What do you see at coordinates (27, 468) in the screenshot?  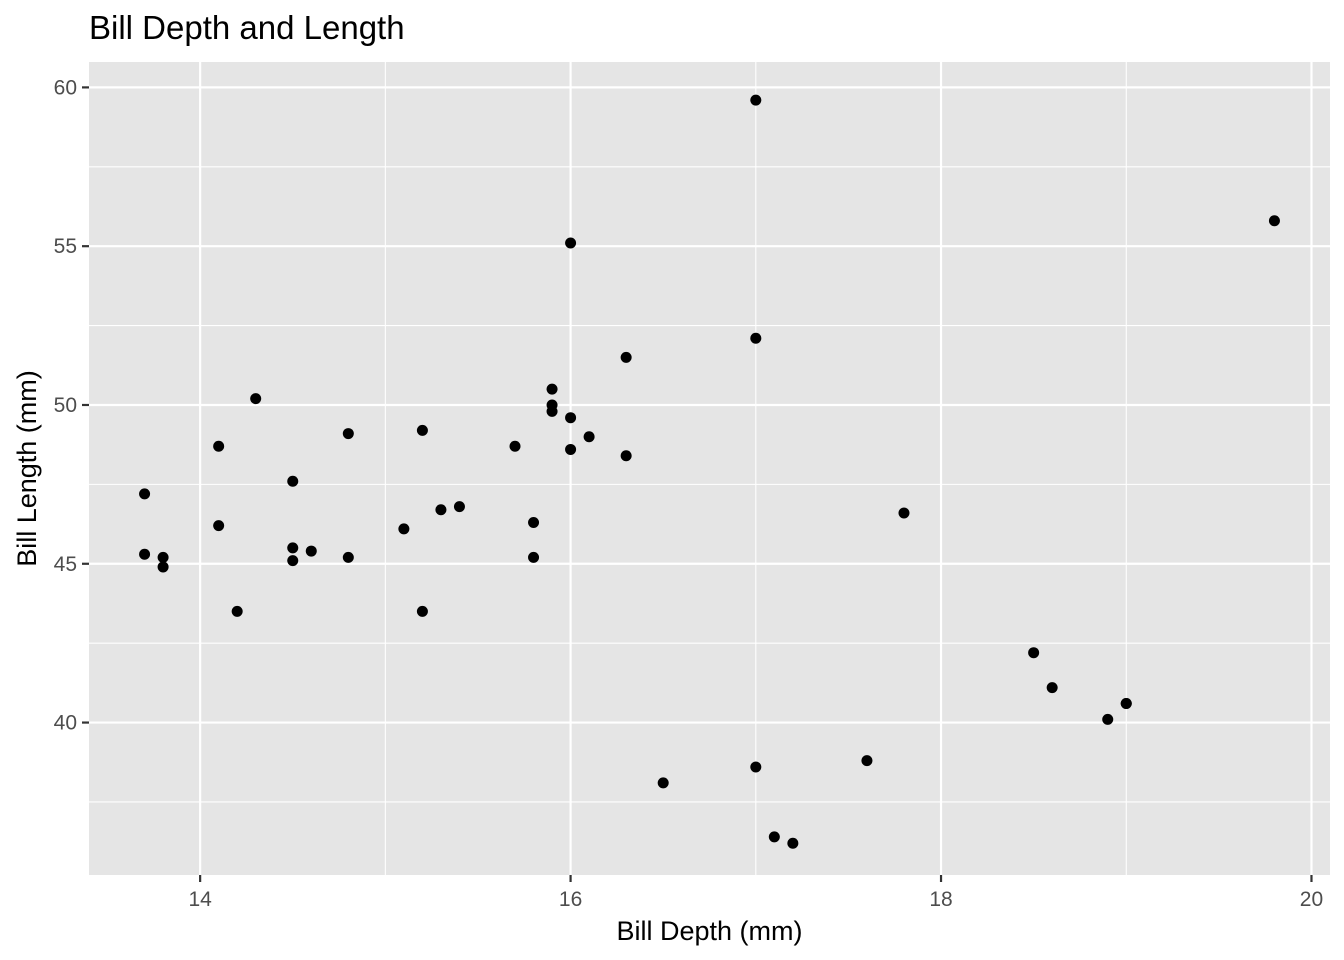 I see `y-axis-title: Bill Length (mm)` at bounding box center [27, 468].